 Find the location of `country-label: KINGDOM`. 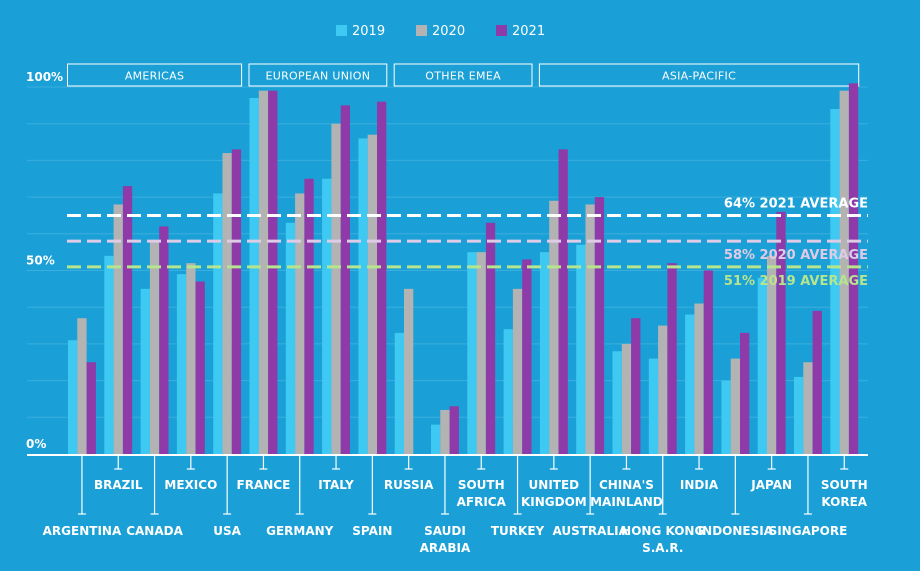

country-label: KINGDOM is located at coordinates (554, 502).